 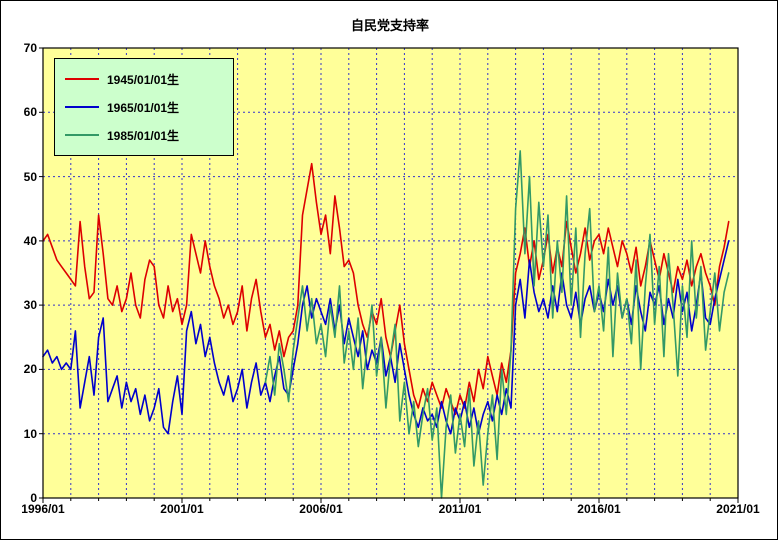 I want to click on legend-item: 1985/01/01生, so click(x=144, y=135).